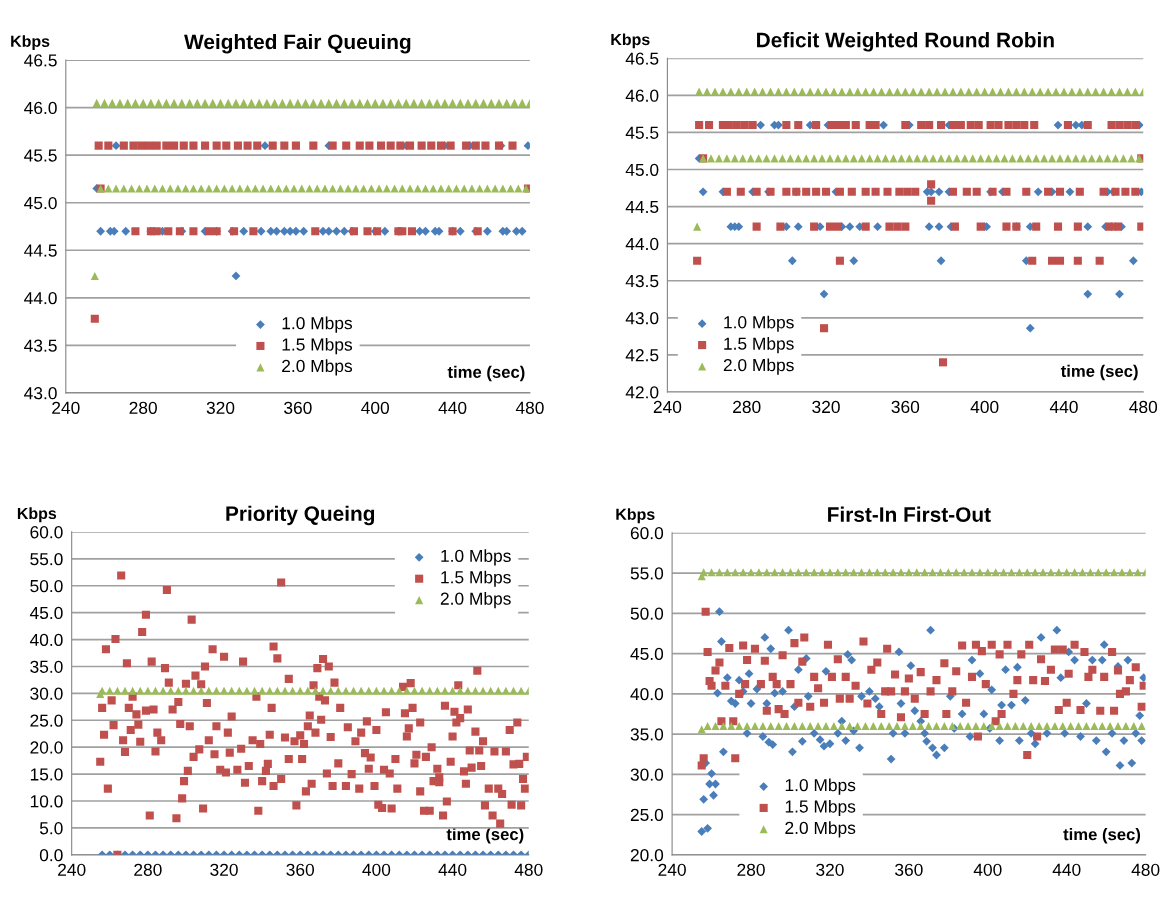 The image size is (1175, 897). Describe the element at coordinates (905, 42) in the screenshot. I see `chart-title: Deficit Weighted Round Robin` at that location.